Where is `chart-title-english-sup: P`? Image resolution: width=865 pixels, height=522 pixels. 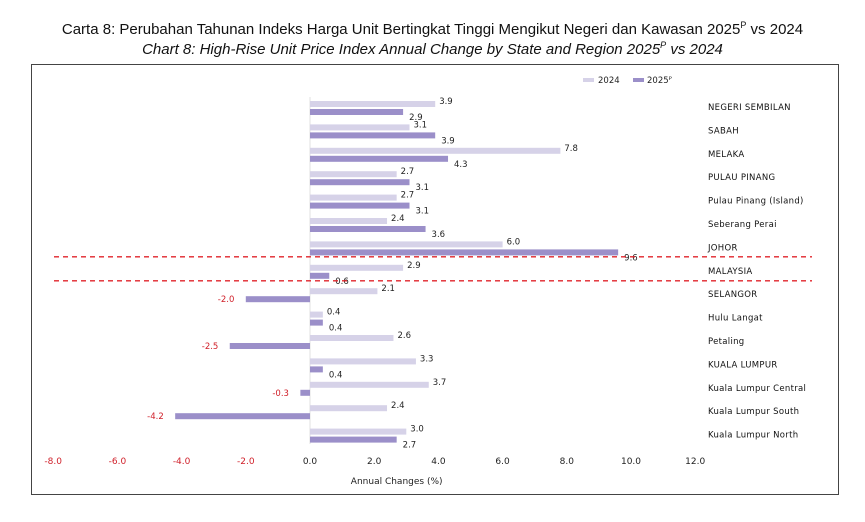
chart-title-english-sup: P is located at coordinates (663, 45).